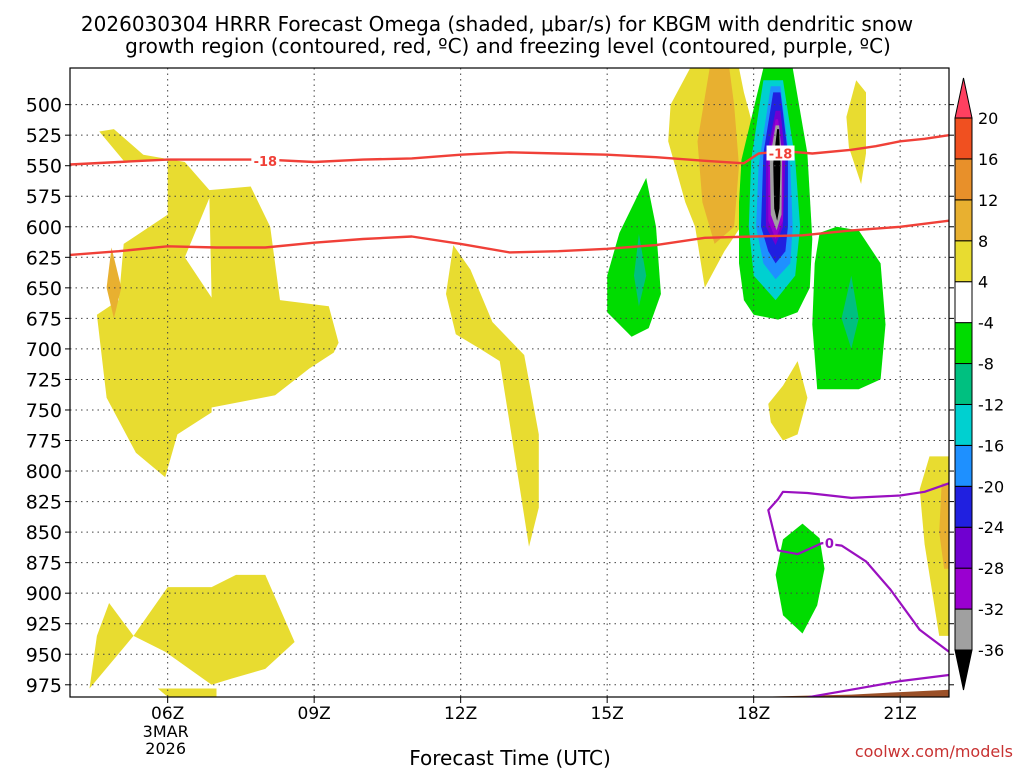  I want to click on colorbar-bottom-arrow, so click(963, 670).